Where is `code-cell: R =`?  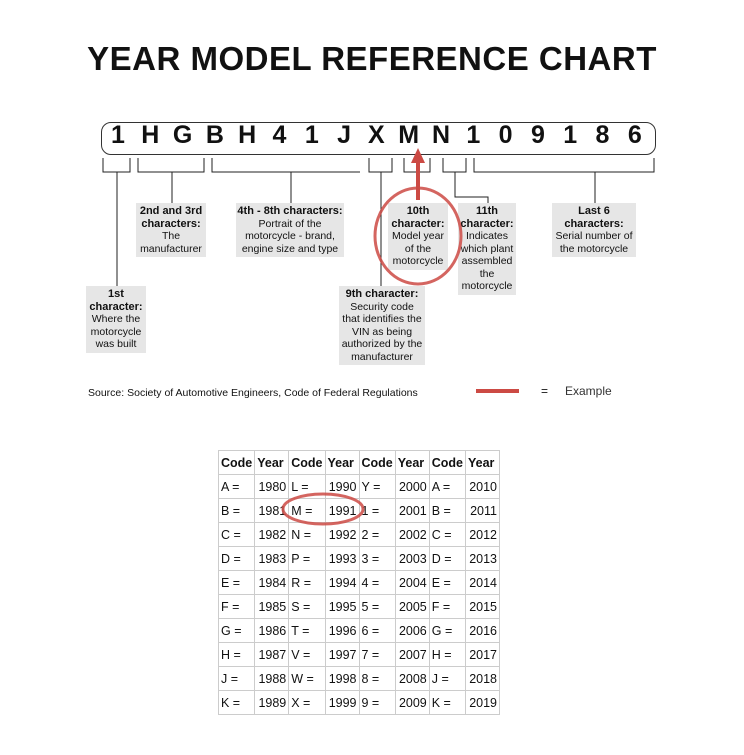 code-cell: R = is located at coordinates (307, 582).